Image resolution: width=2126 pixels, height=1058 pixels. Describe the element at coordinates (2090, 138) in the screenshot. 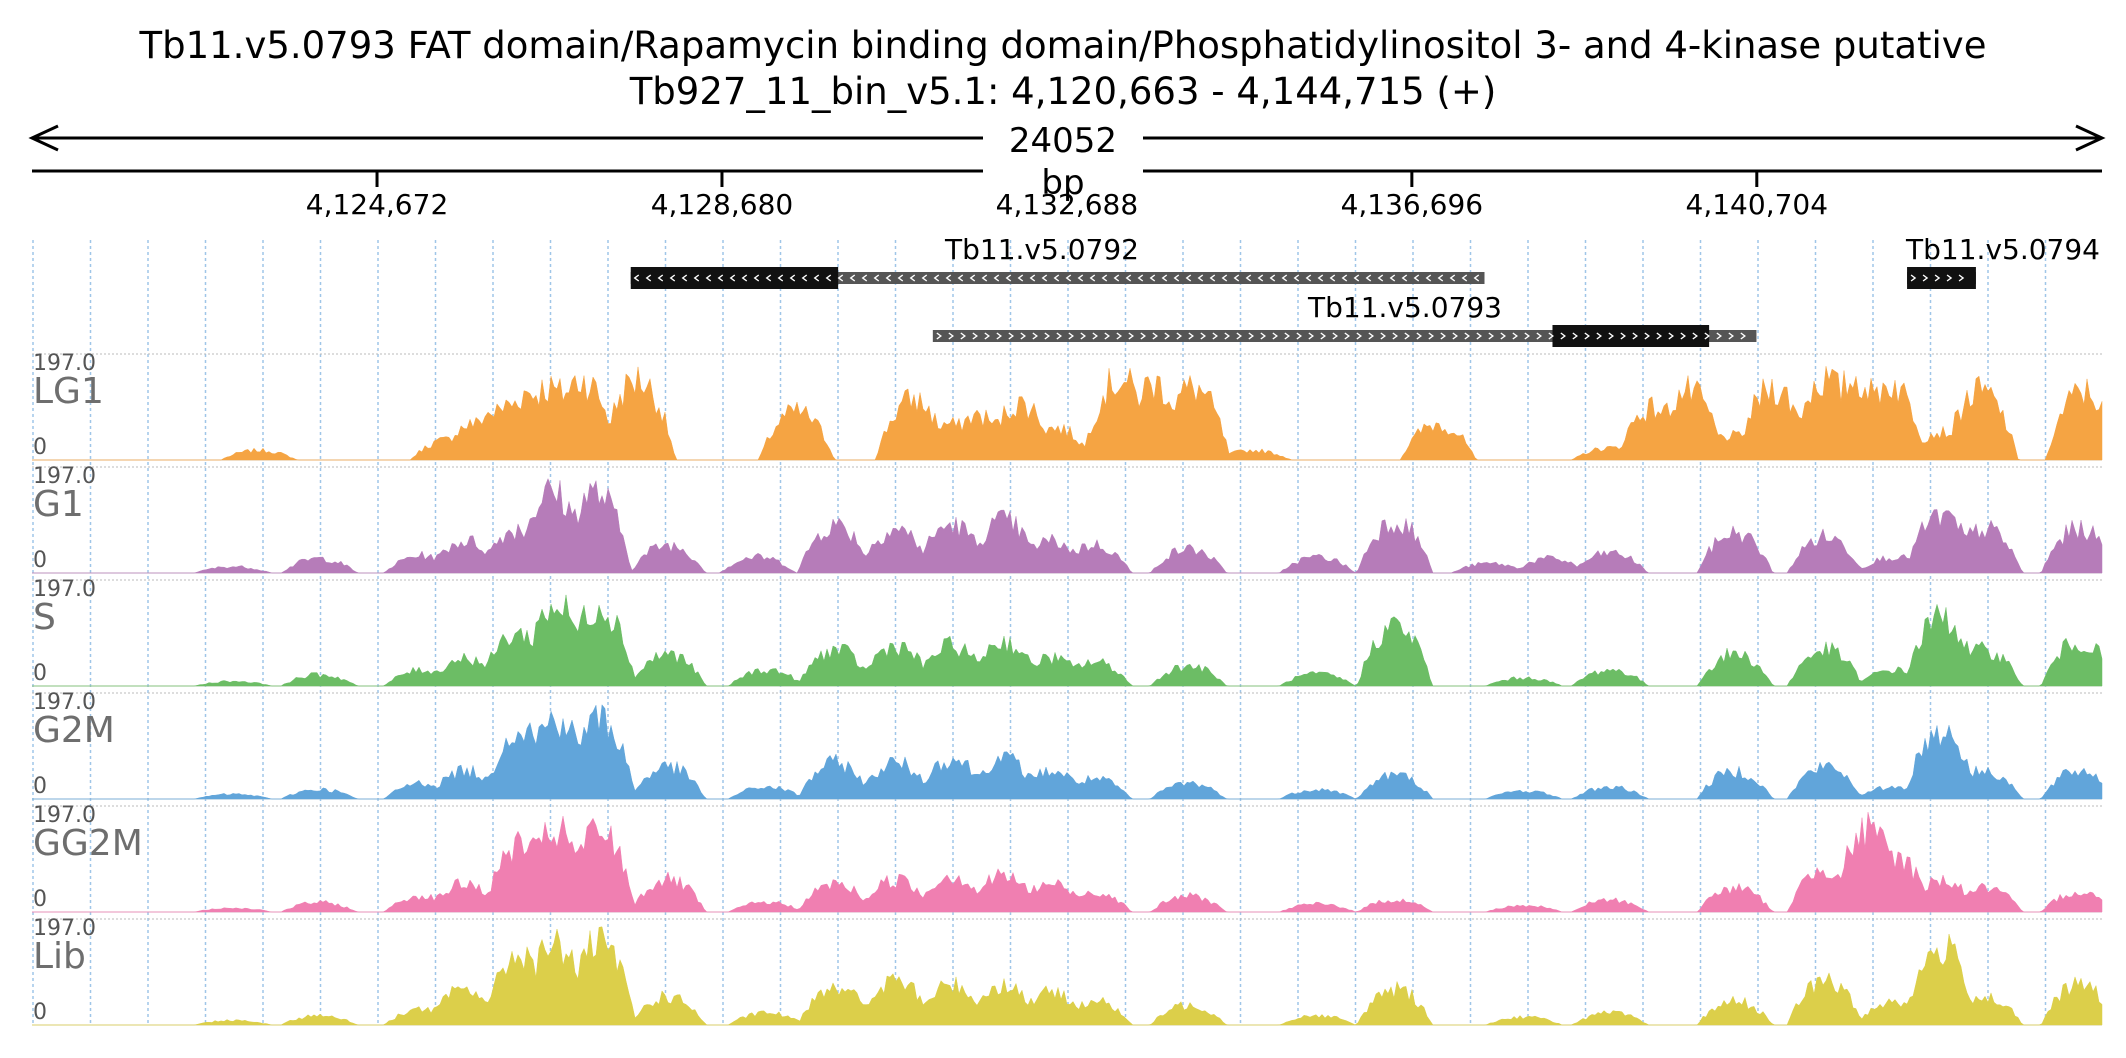

I see `span-arrow-right-head` at that location.